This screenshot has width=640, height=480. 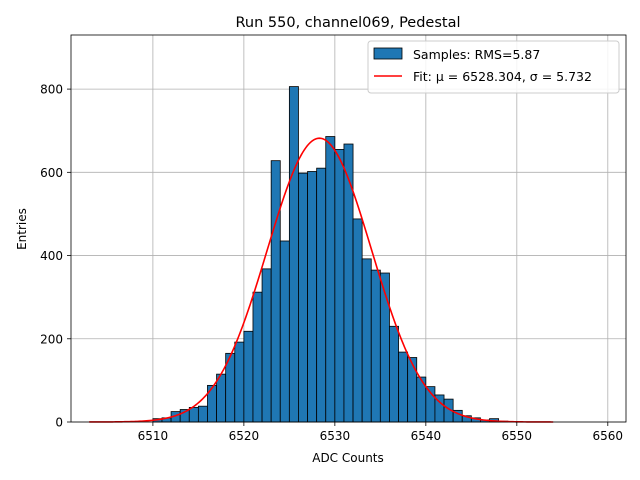 What do you see at coordinates (476, 54) in the screenshot?
I see `legend-histogram-label: Samples: RMS=5.87` at bounding box center [476, 54].